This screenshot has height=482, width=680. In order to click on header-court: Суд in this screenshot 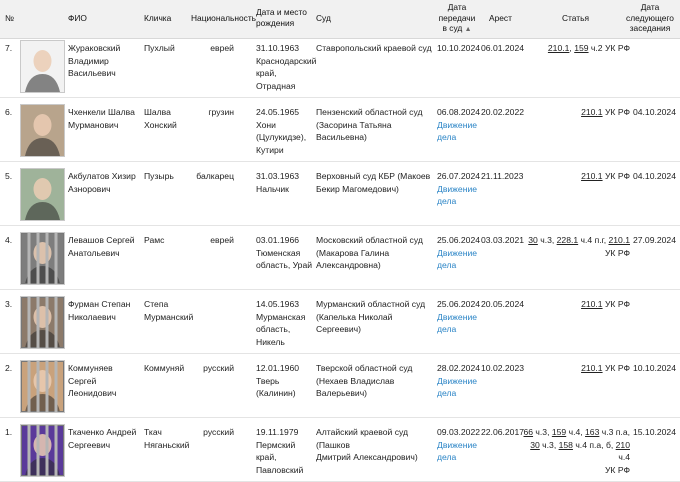, I will do `click(323, 18)`.